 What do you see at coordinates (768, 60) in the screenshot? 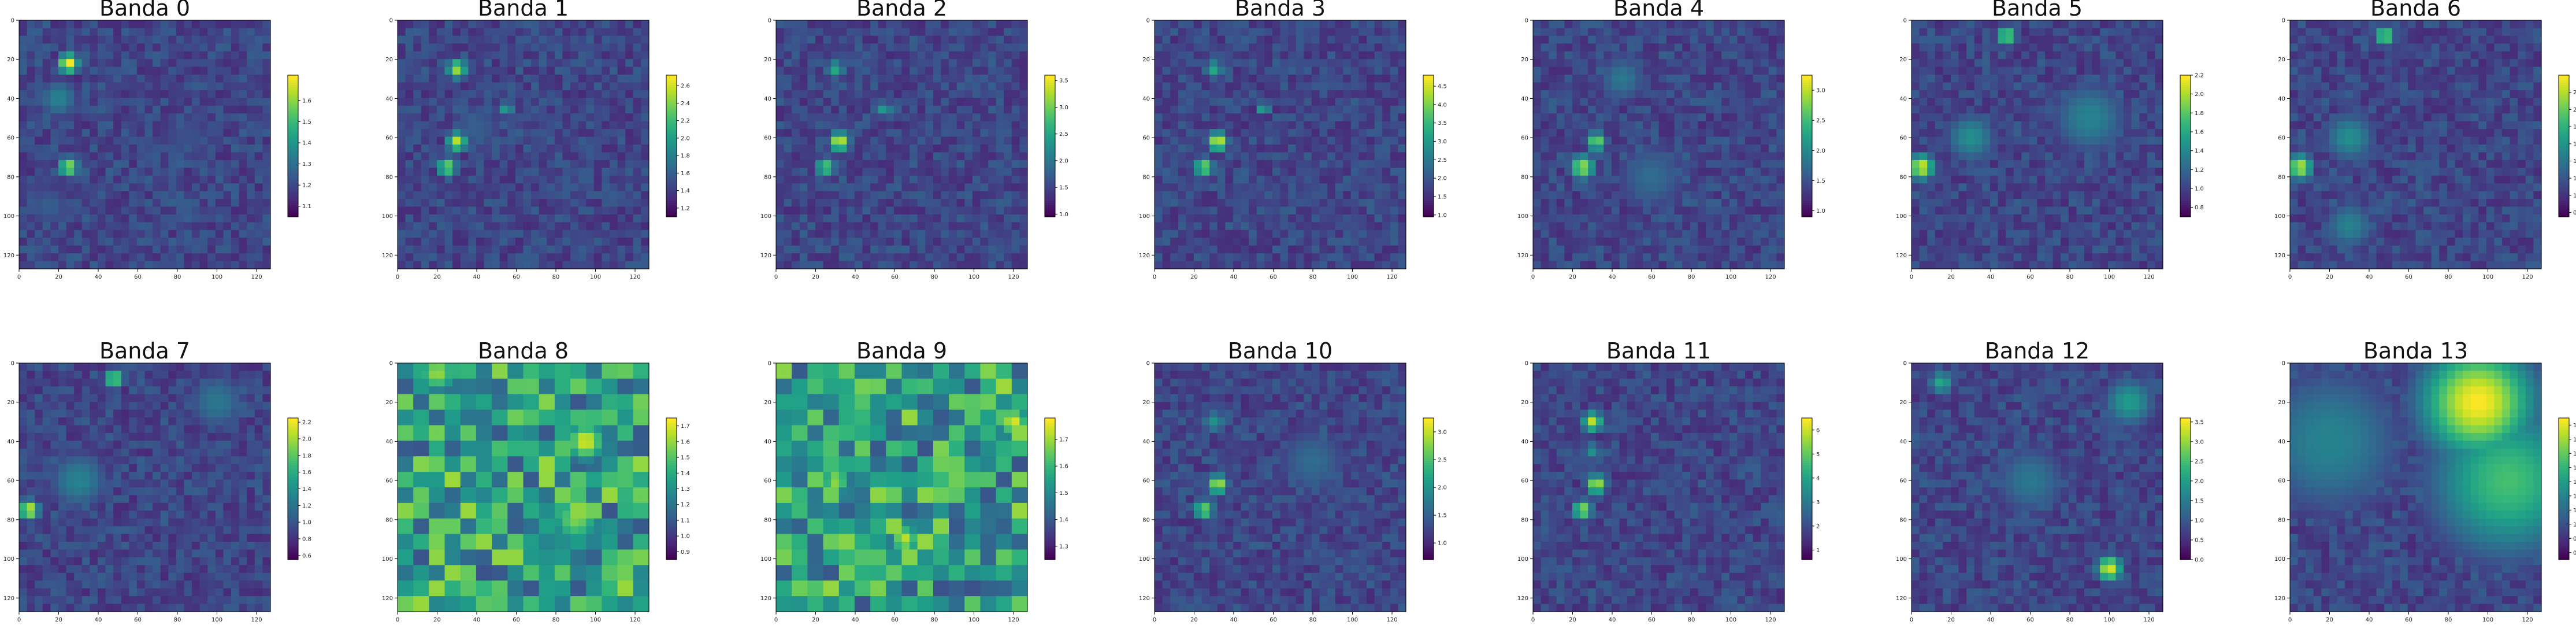
I see `y-tick-label: 20` at bounding box center [768, 60].